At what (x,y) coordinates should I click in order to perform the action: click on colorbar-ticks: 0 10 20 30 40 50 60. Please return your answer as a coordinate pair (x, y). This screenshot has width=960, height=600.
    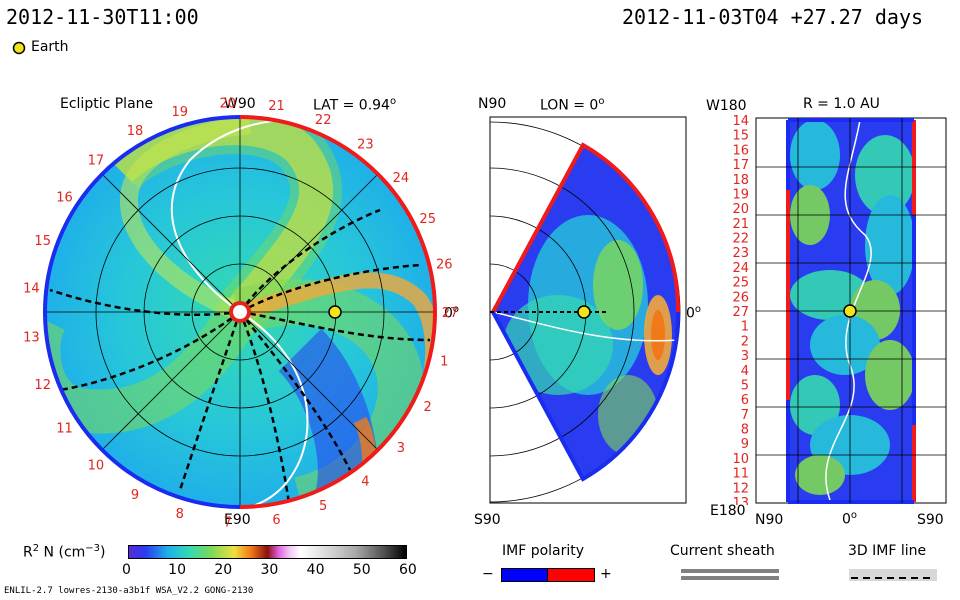
    Looking at the image, I should click on (269, 572).